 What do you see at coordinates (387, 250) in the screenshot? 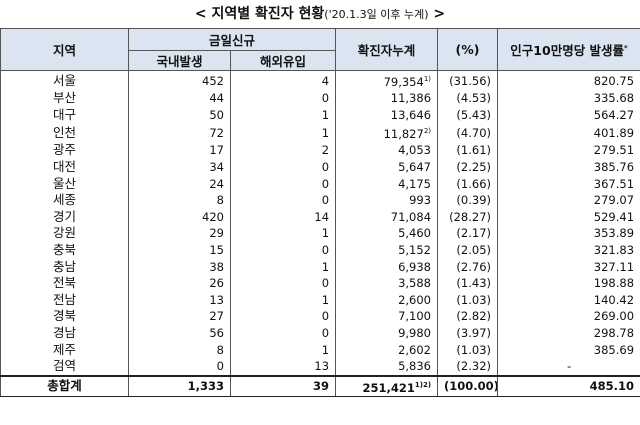
I see `cell: 5,152` at bounding box center [387, 250].